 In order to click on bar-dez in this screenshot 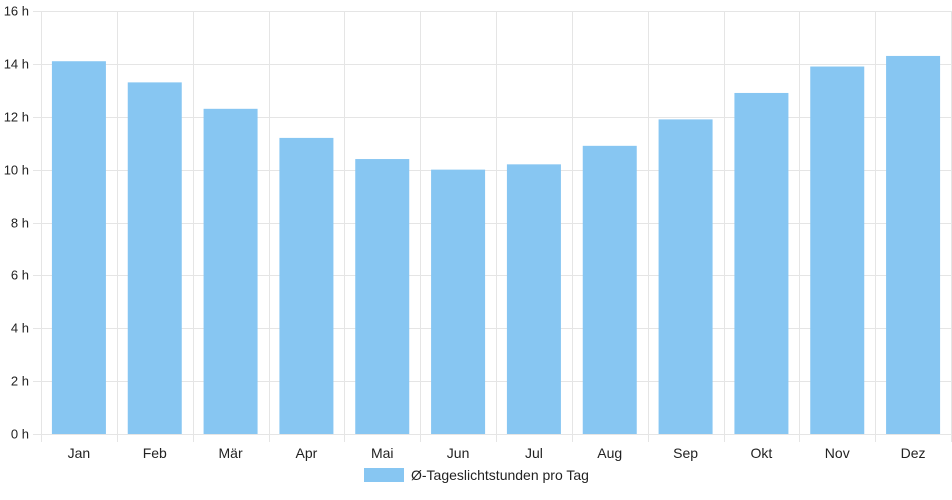, I will do `click(913, 244)`.